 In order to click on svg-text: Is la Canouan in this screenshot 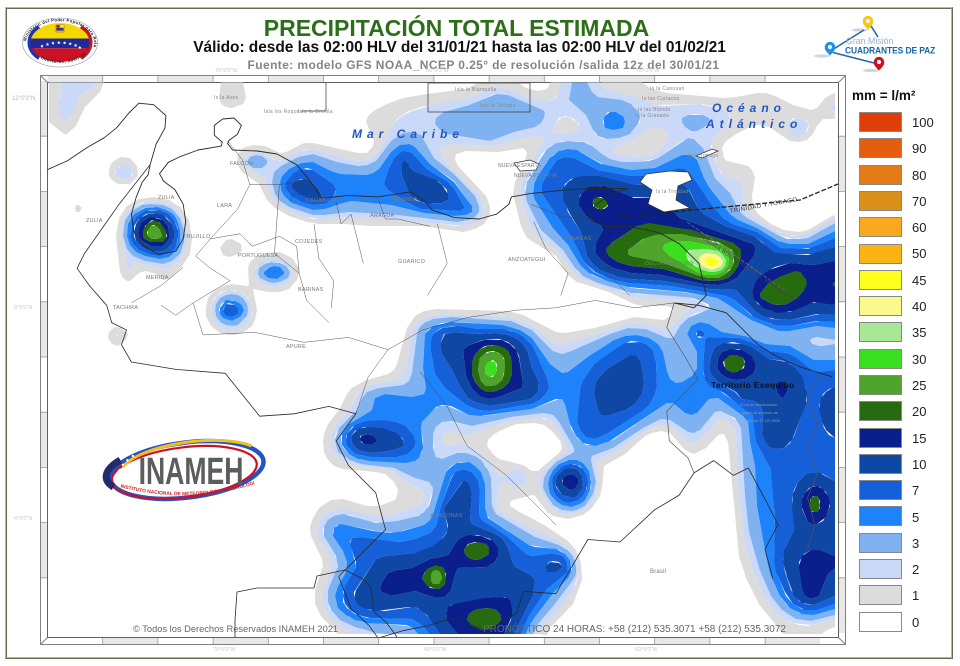, I will do `click(667, 89)`.